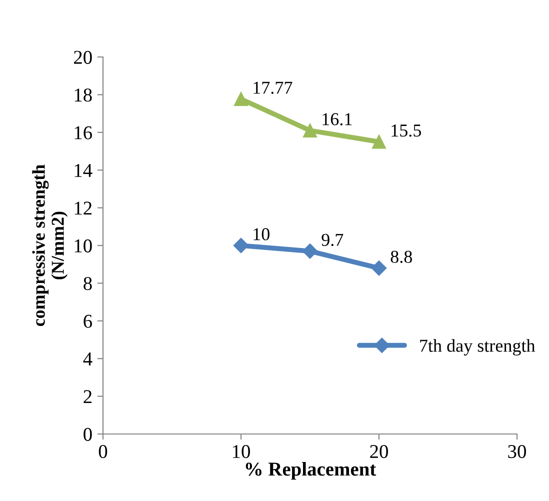  What do you see at coordinates (407, 130) in the screenshot?
I see `data-label: 15.5` at bounding box center [407, 130].